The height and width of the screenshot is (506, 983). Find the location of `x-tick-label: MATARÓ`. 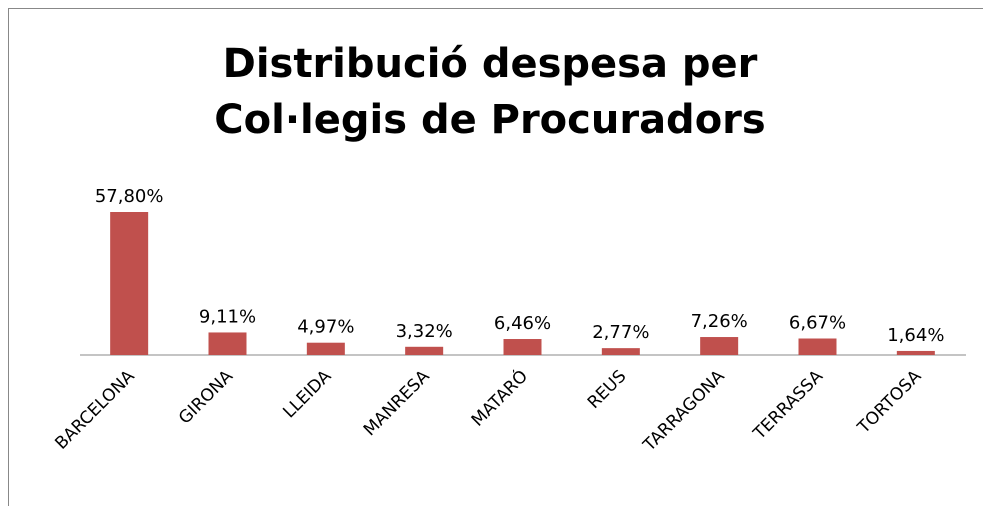

x-tick-label: MATARÓ is located at coordinates (499, 398).